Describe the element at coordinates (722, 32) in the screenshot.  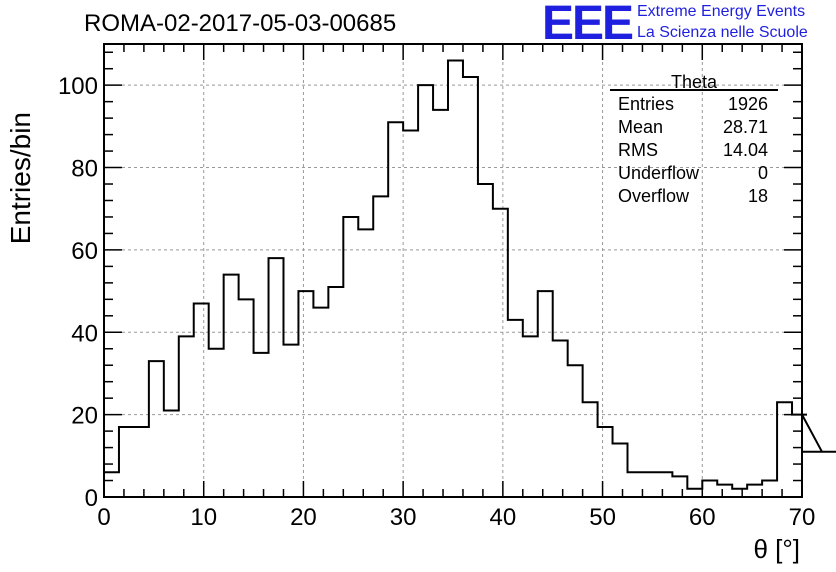
I see `org-name-line2: La Scienza nelle Scuole` at that location.